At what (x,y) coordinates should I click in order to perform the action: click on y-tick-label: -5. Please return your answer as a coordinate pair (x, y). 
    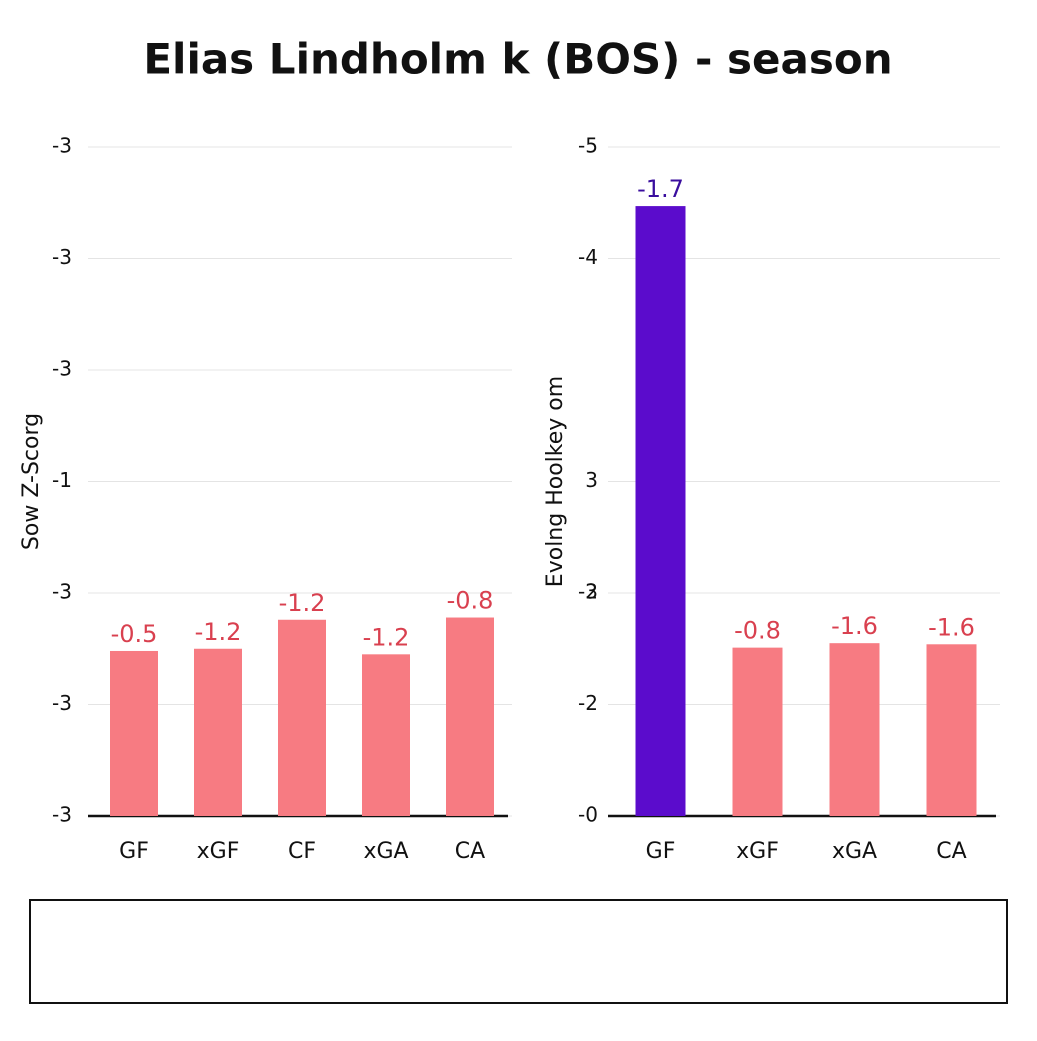
    Looking at the image, I should click on (588, 146).